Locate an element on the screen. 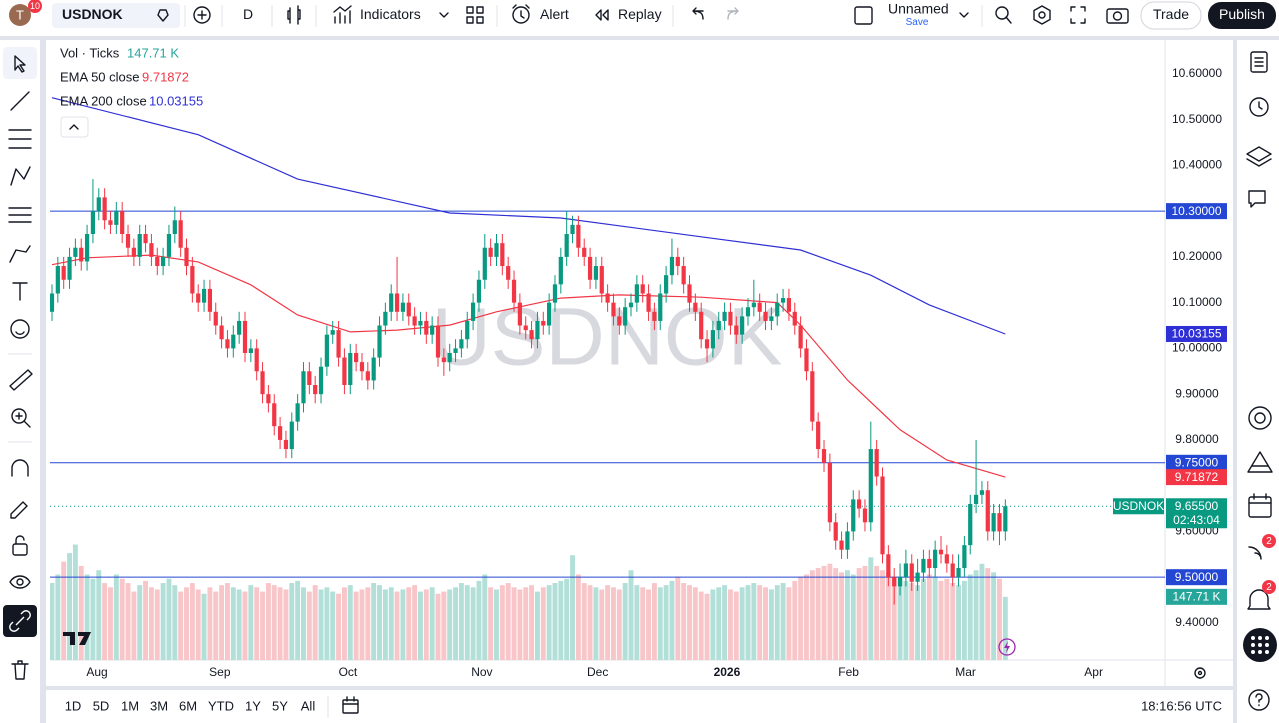 The height and width of the screenshot is (723, 1279). avatar is located at coordinates (20, 15).